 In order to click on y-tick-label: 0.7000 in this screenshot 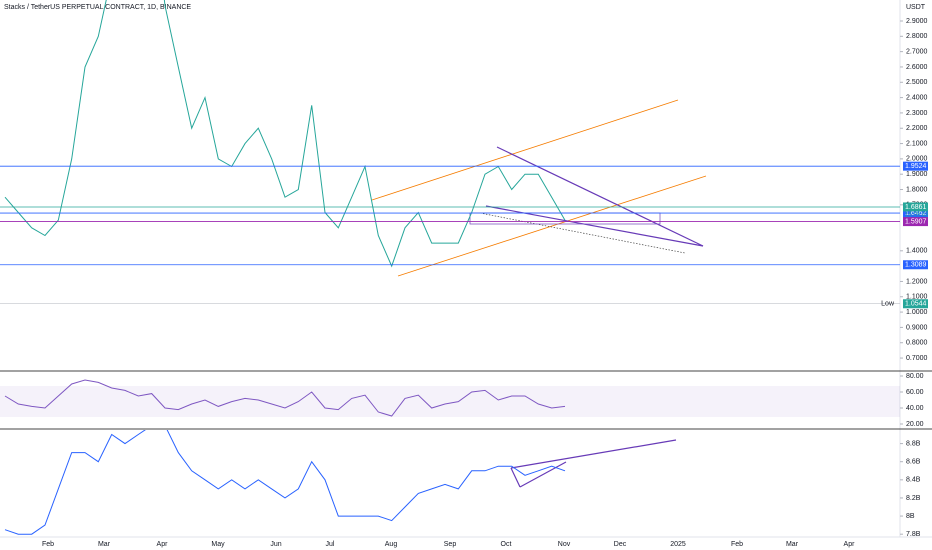, I will do `click(917, 358)`.